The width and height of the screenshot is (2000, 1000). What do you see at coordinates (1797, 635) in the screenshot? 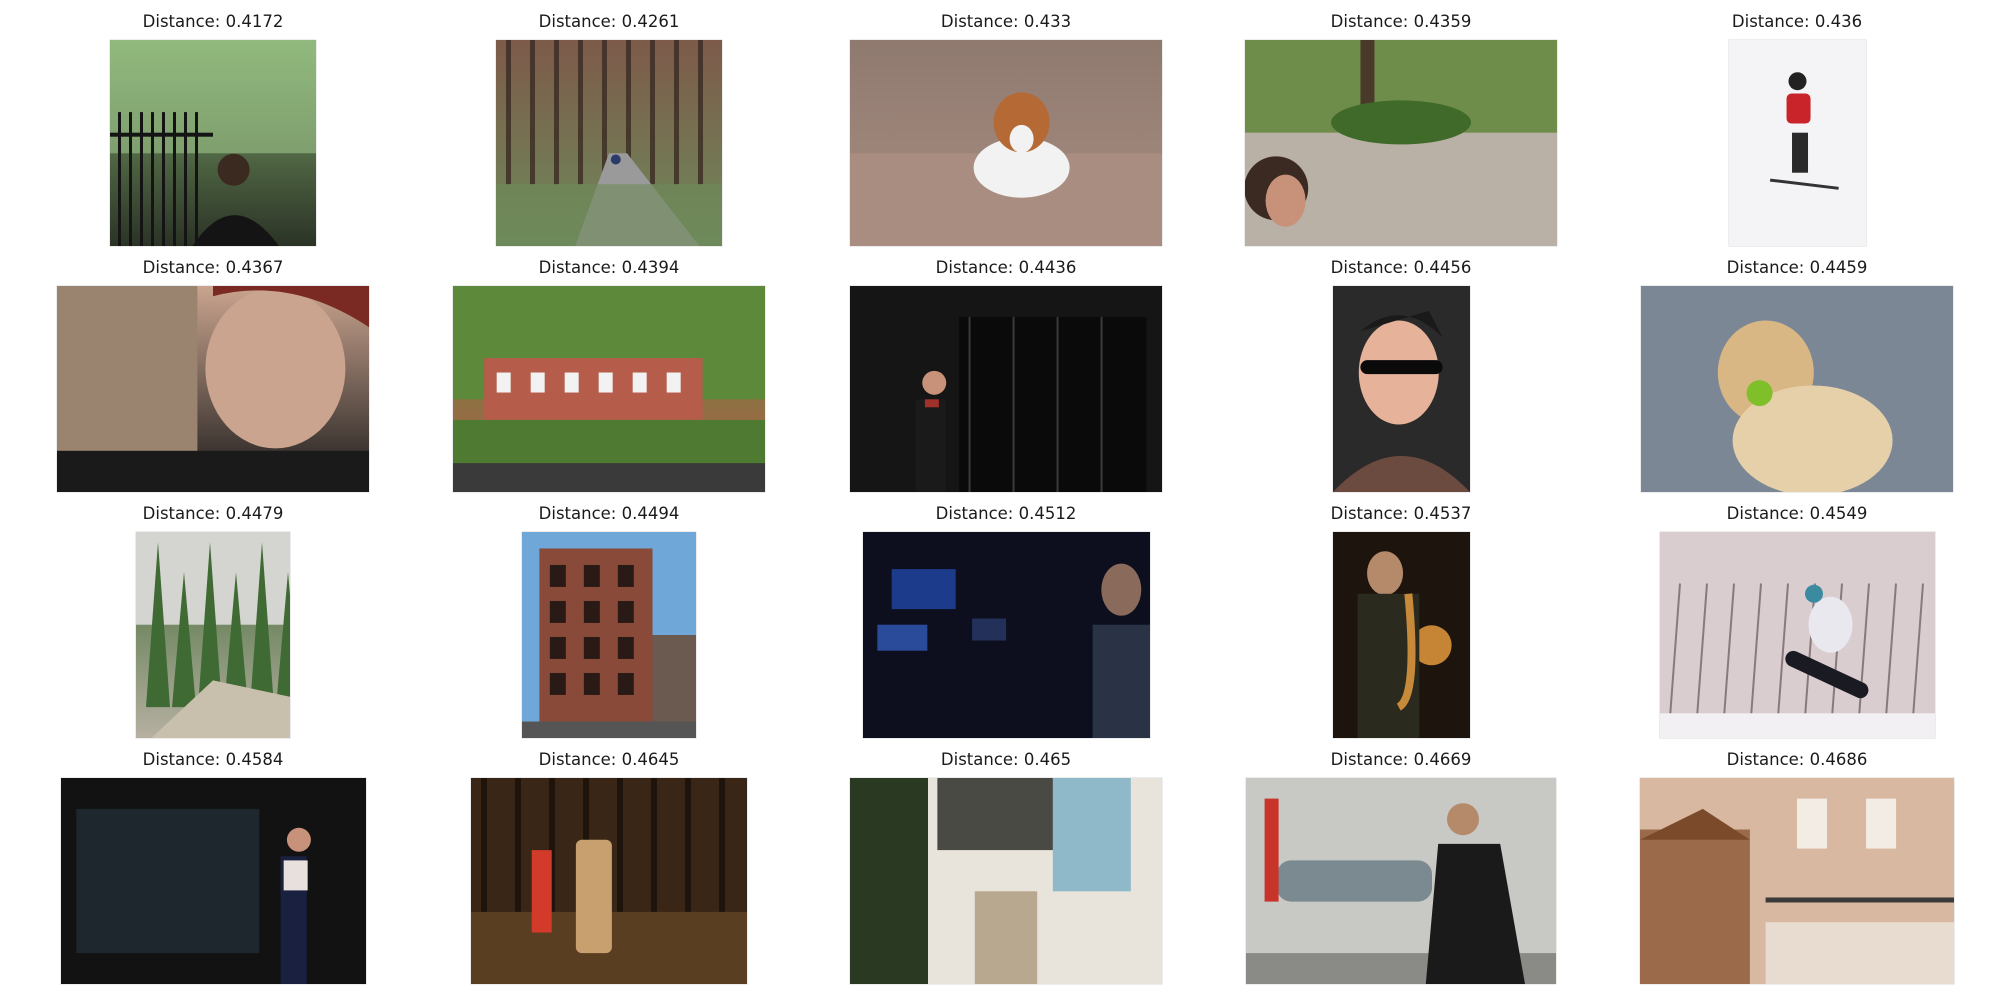
I see `result-image-snowboarder-jump` at bounding box center [1797, 635].